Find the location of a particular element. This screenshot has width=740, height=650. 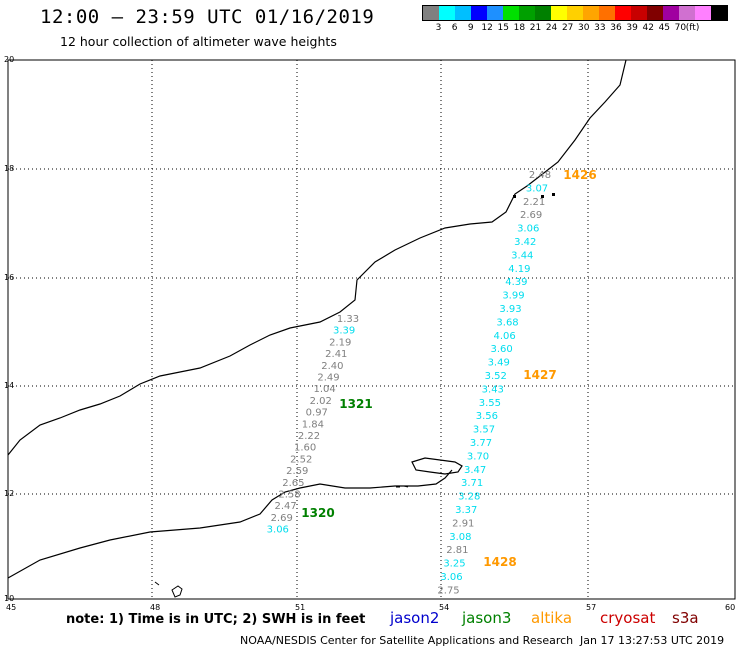

wave-height-value: 2.58 is located at coordinates (289, 495).